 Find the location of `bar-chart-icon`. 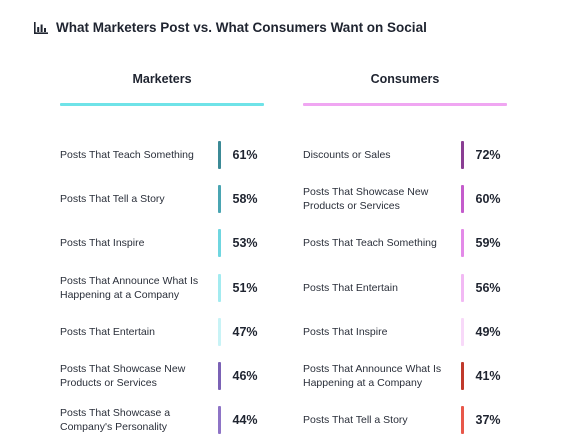

bar-chart-icon is located at coordinates (41, 27).